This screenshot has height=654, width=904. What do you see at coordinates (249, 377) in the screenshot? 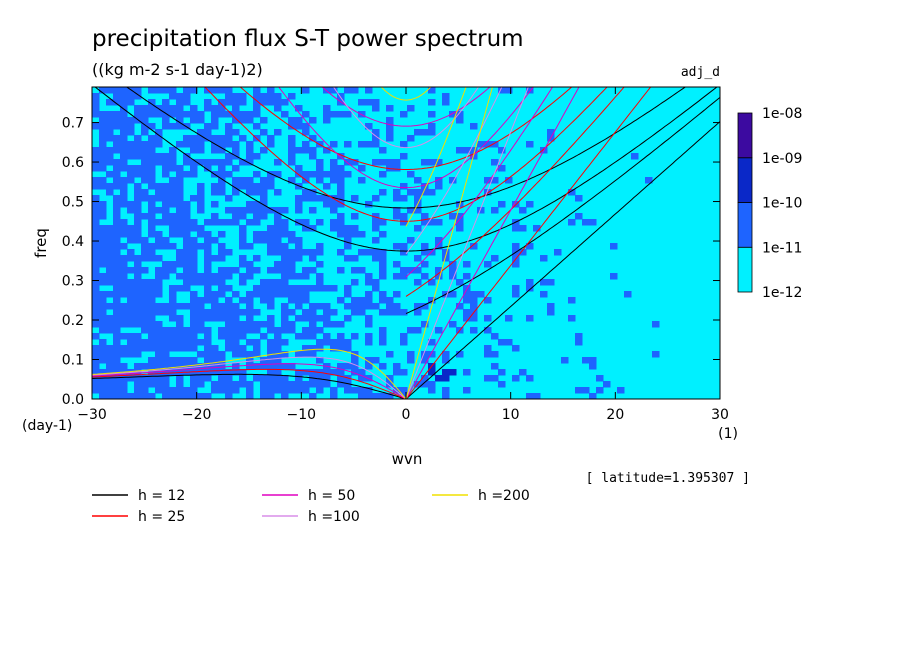
I see `rossby-wave-curve-h100` at bounding box center [249, 377].